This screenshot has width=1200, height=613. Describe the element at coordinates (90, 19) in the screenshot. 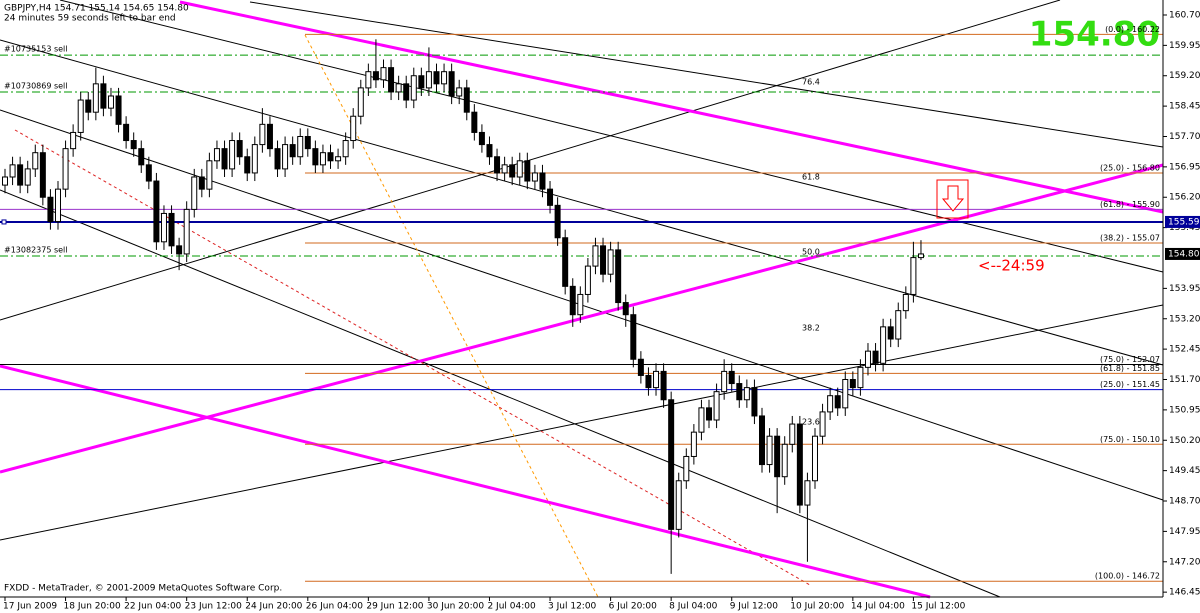

I see `subheader: 24 minutes 59 seconds left to bar end` at that location.